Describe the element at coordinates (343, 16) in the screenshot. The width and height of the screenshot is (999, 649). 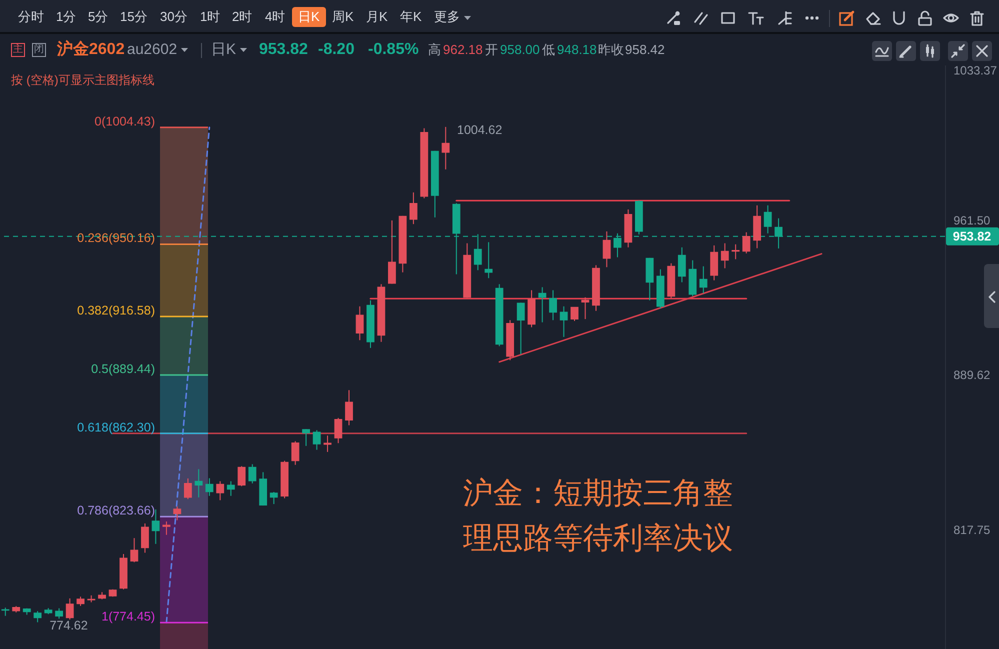
I see `text: 周K` at that location.